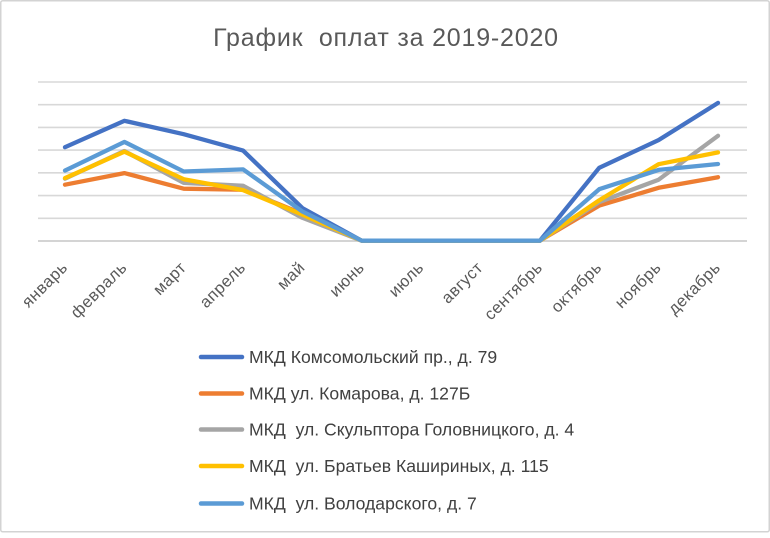 This screenshot has width=770, height=538. Describe the element at coordinates (411, 430) in the screenshot. I see `svg-text:МКД ул. Скульптора Головницко: МКД ул. Скульптора Головницкого, д. 4` at that location.